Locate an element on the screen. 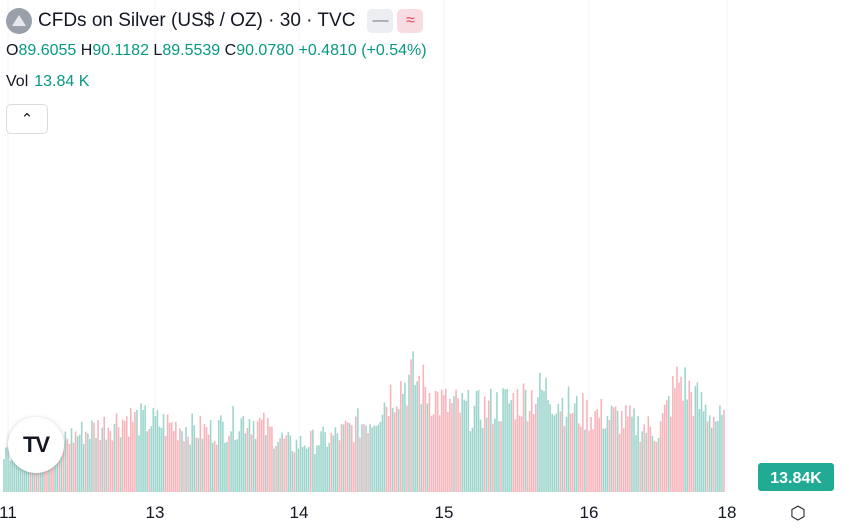 This screenshot has width=854, height=530. change-value: +0.4810 (+0.54%) is located at coordinates (362, 50).